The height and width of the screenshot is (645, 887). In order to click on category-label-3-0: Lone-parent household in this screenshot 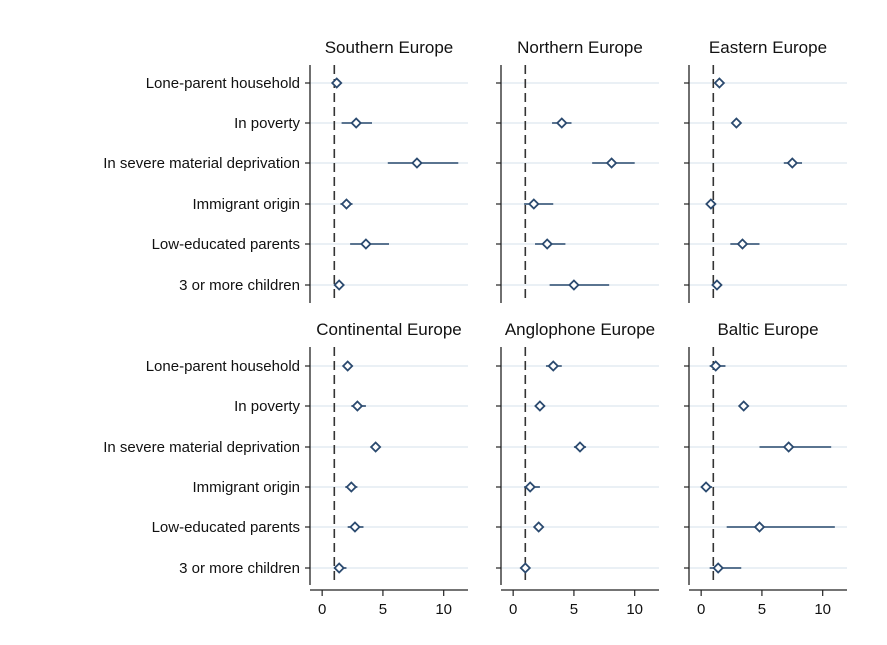, I will do `click(223, 366)`.